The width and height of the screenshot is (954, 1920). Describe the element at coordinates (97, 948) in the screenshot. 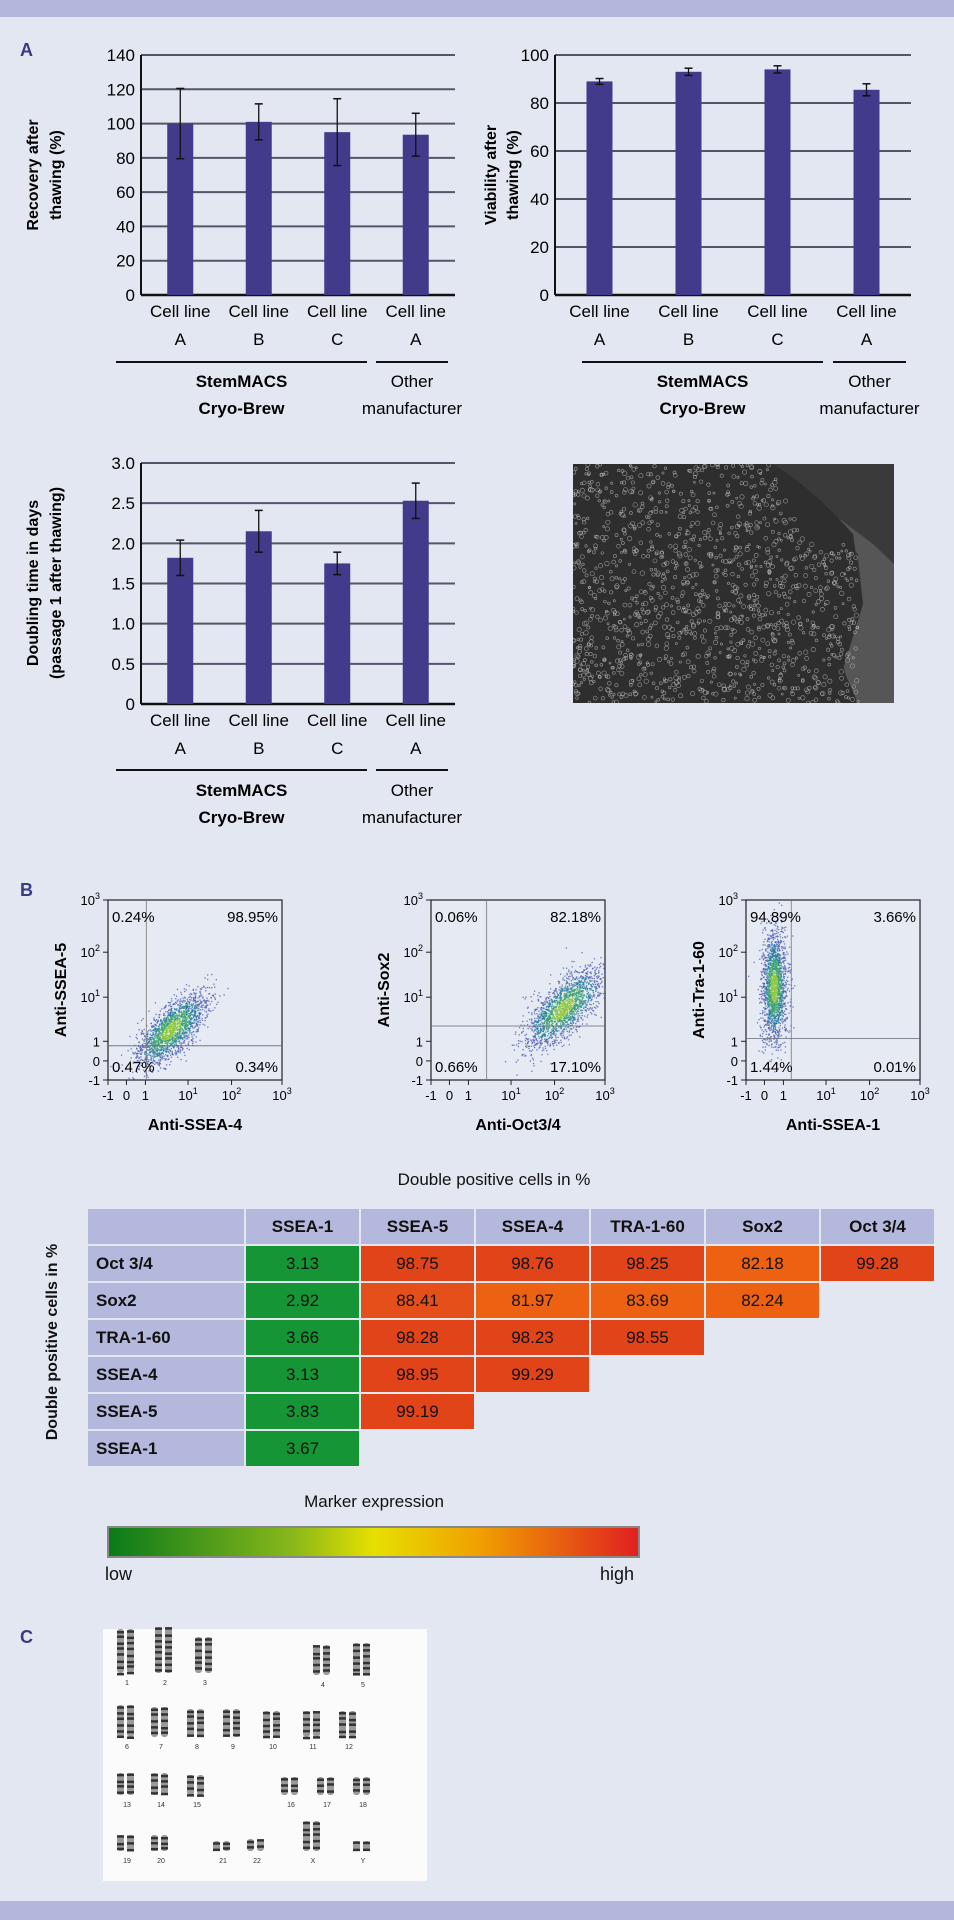

I see `tick-exponent: 2` at that location.